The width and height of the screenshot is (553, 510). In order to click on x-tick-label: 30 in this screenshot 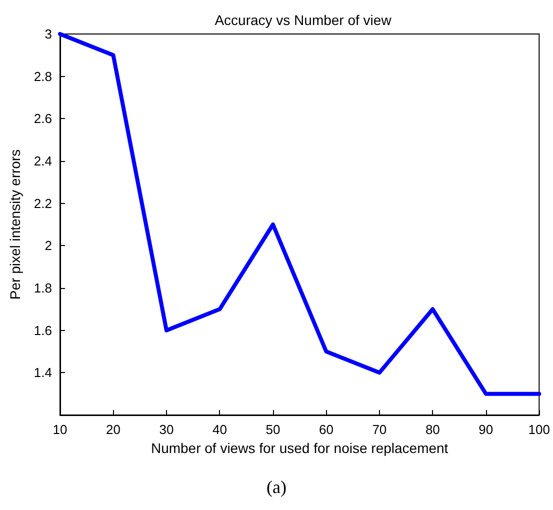, I will do `click(166, 429)`.